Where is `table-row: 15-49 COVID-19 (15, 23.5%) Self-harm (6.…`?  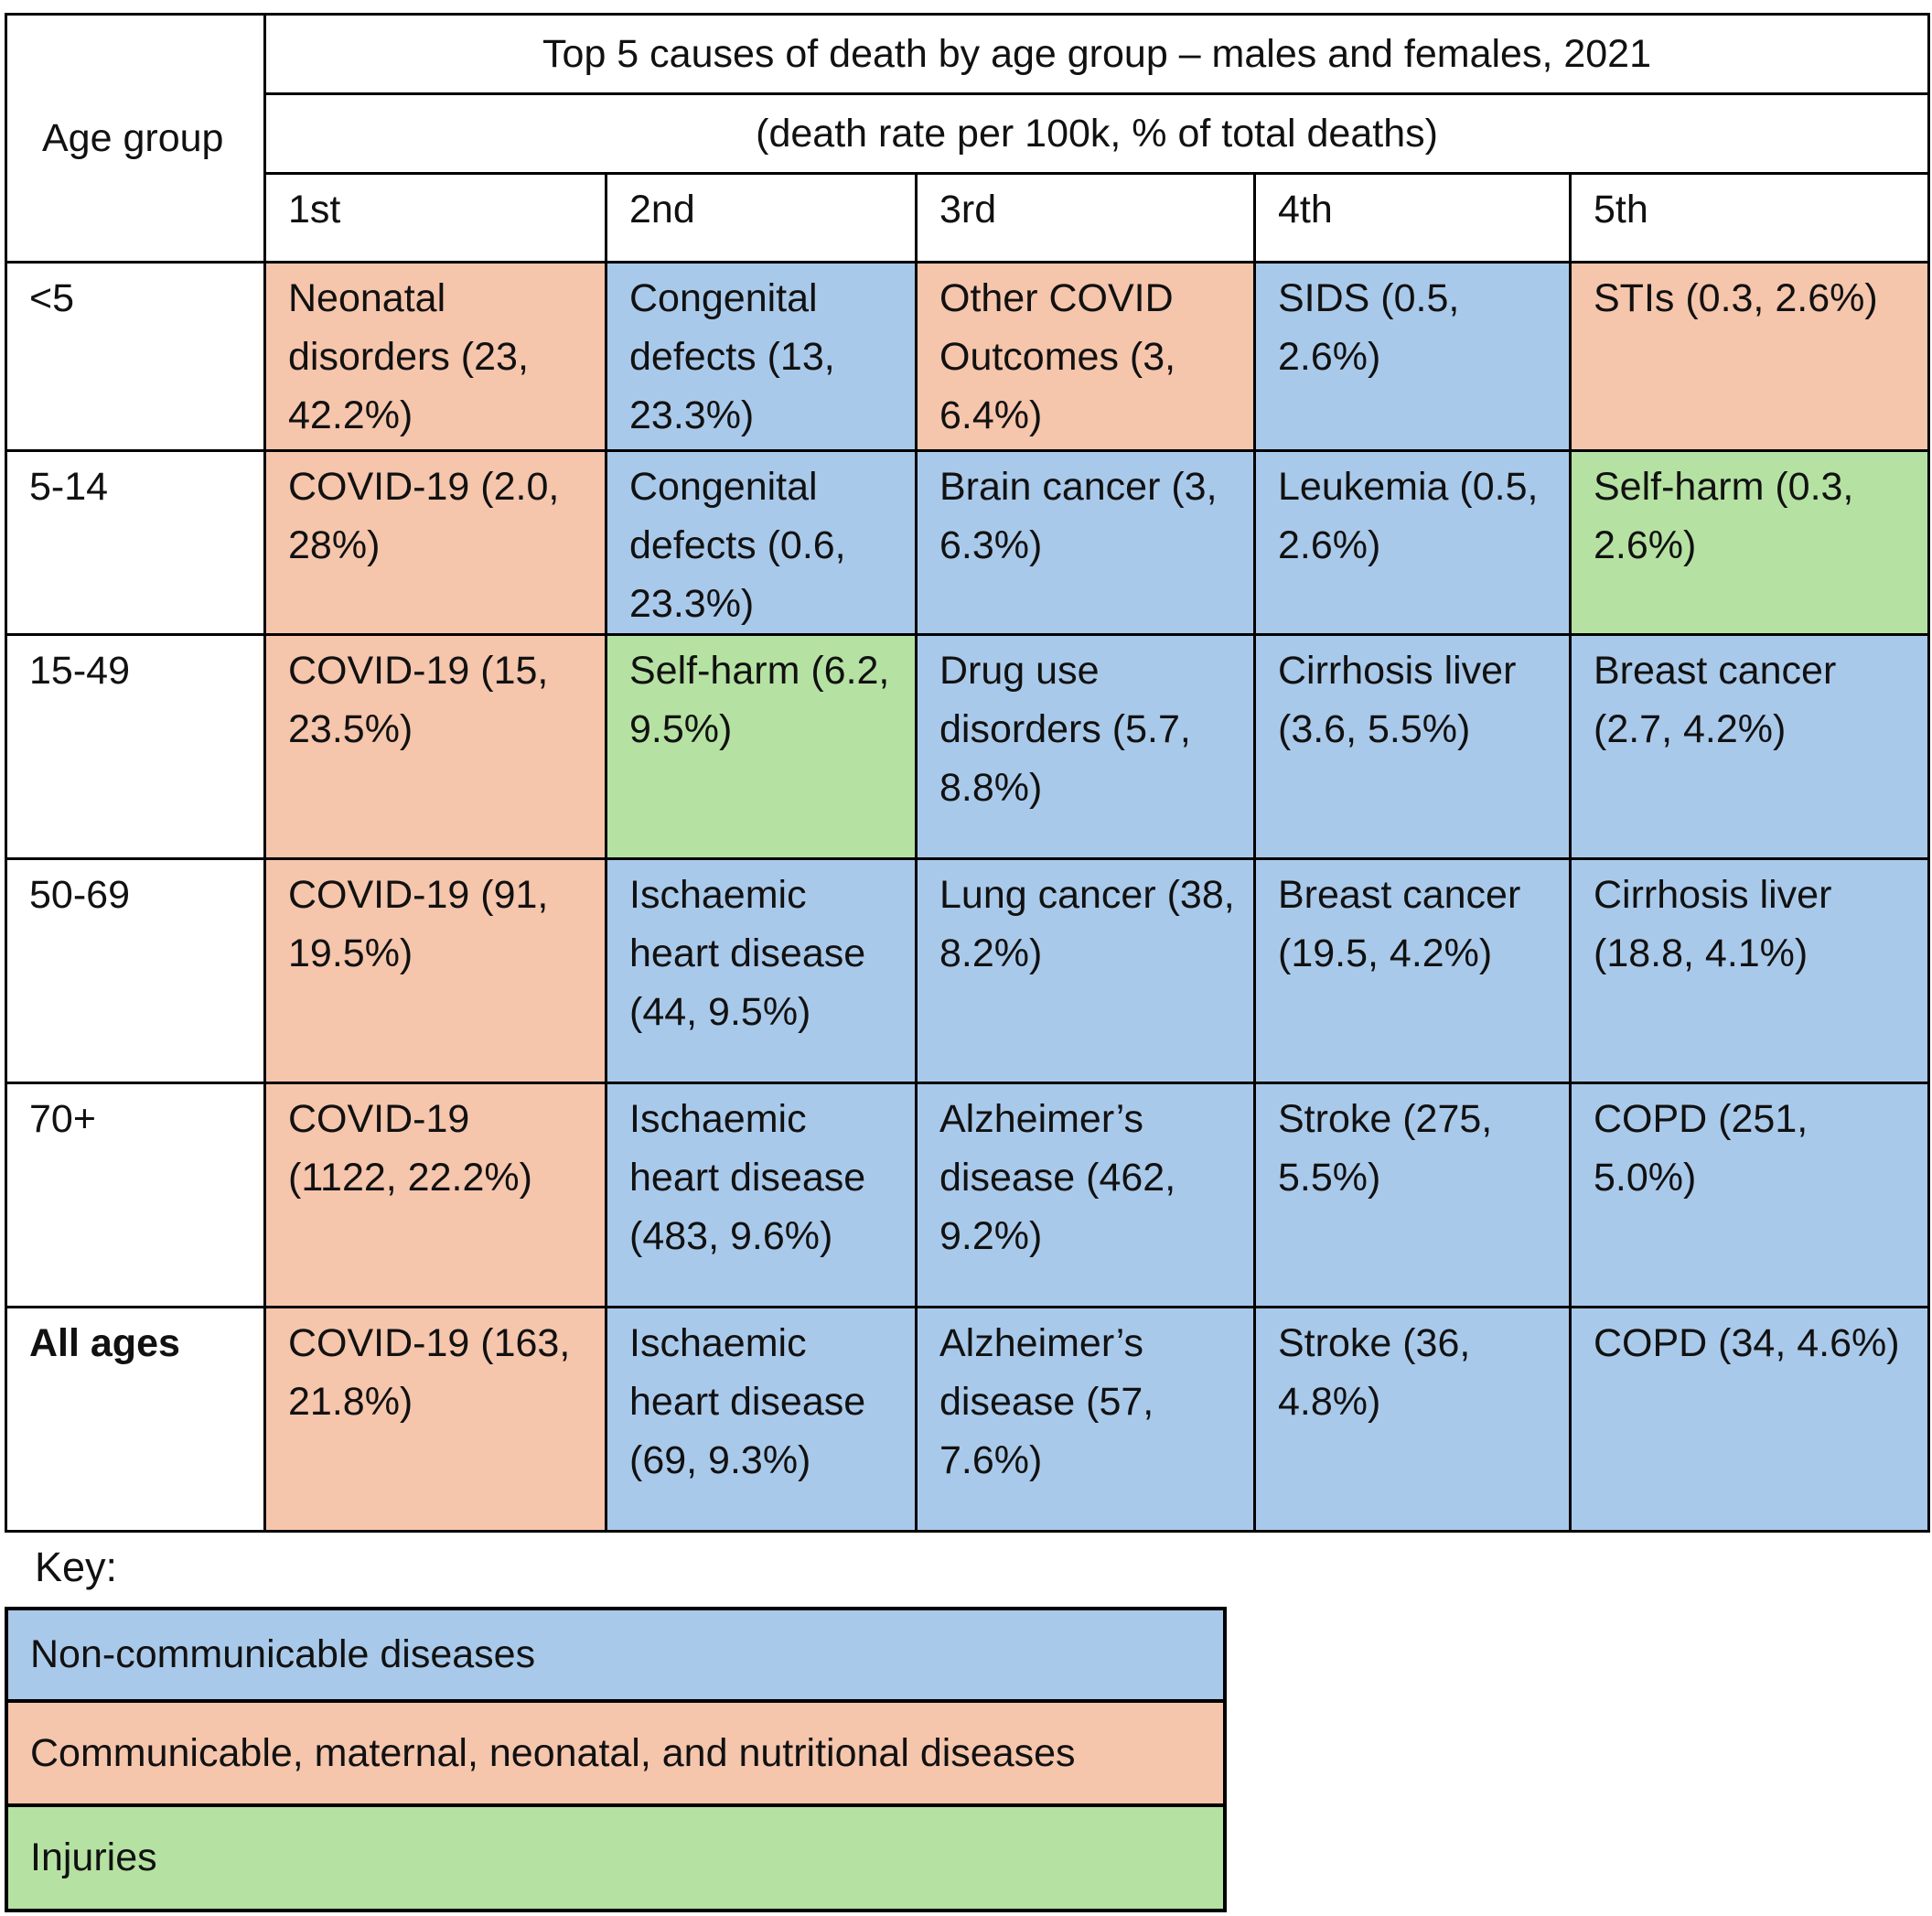
table-row: 15-49 COVID-19 (15, 23.5%) Self-harm (6.… is located at coordinates (968, 746).